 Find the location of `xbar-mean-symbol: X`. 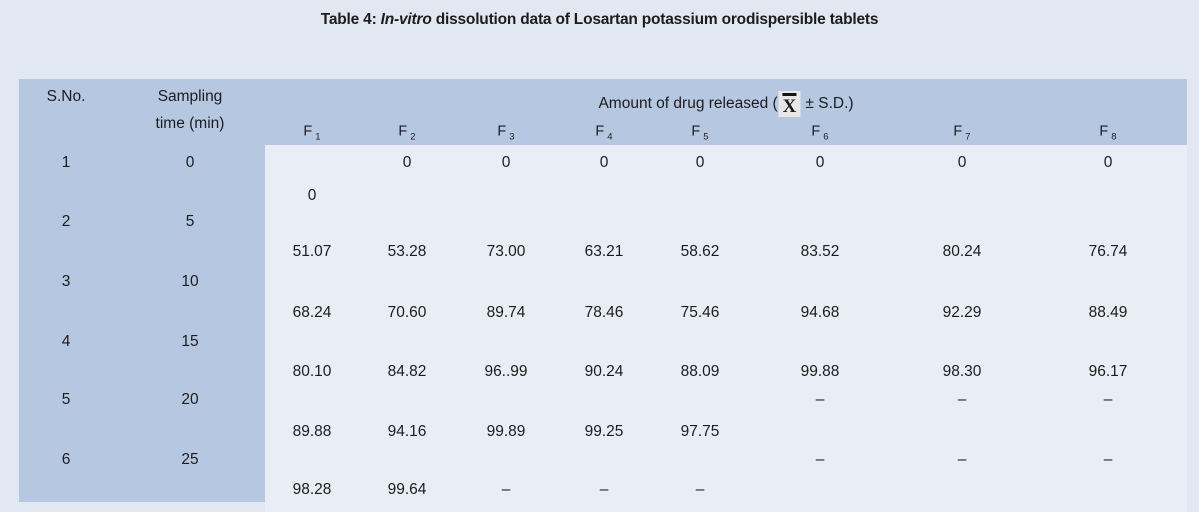

xbar-mean-symbol: X is located at coordinates (789, 104).